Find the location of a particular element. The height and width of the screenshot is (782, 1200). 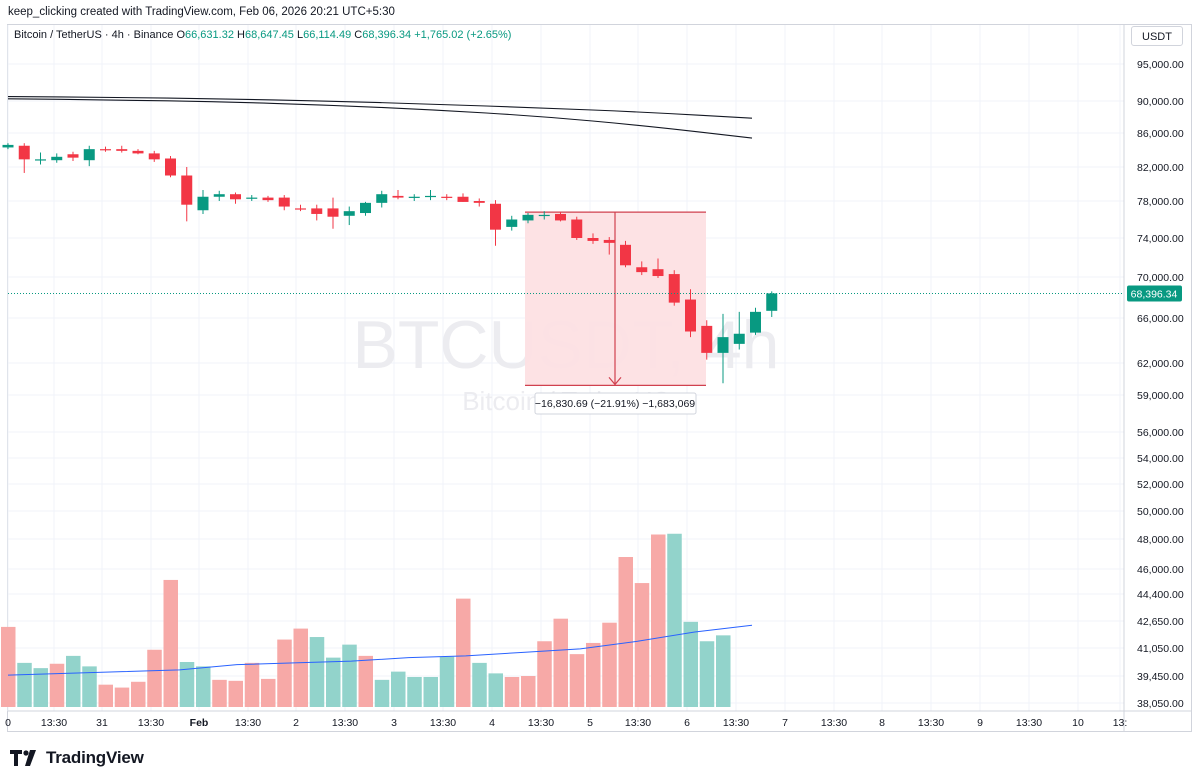

volume-moving-average is located at coordinates (380, 650).